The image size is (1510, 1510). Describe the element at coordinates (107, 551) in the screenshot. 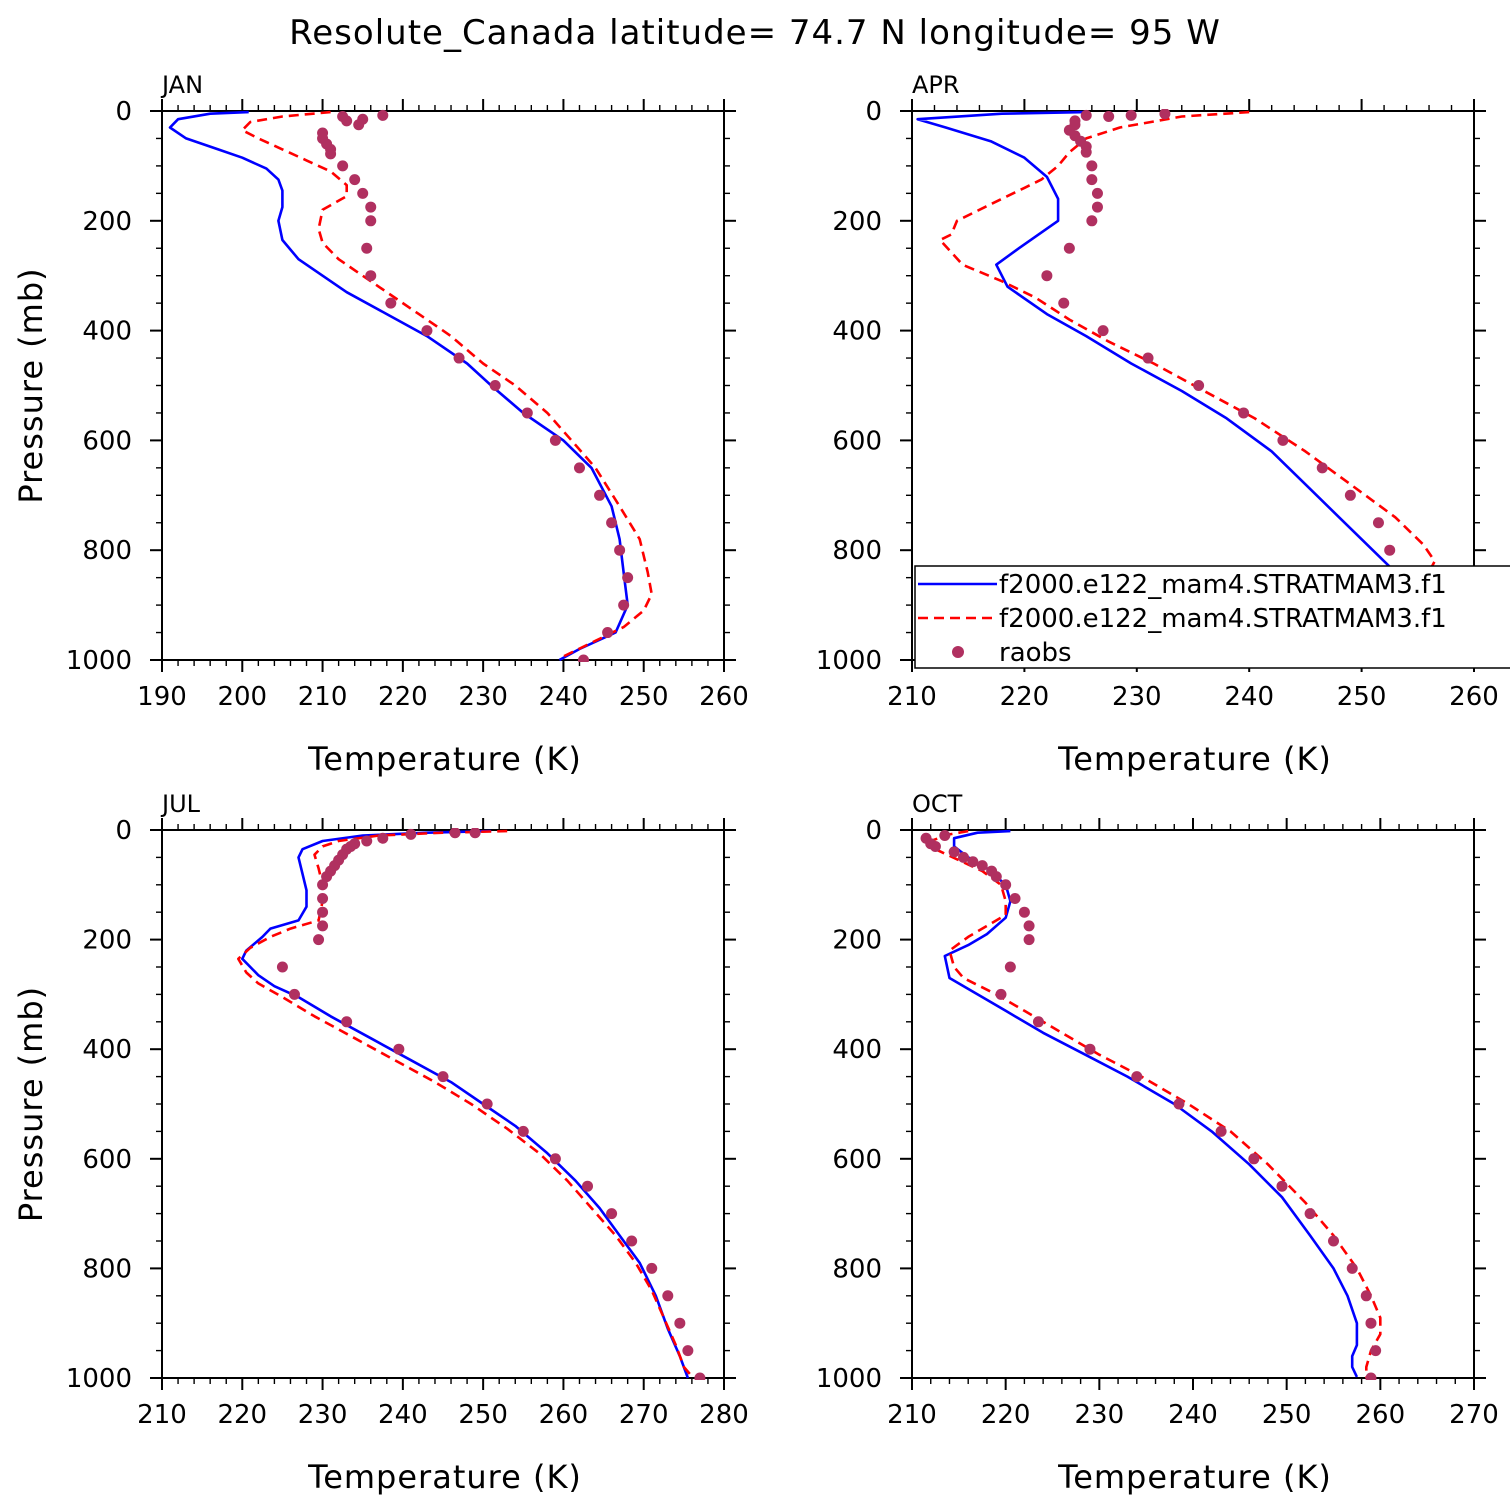

I see `y-tick-label: 800` at that location.